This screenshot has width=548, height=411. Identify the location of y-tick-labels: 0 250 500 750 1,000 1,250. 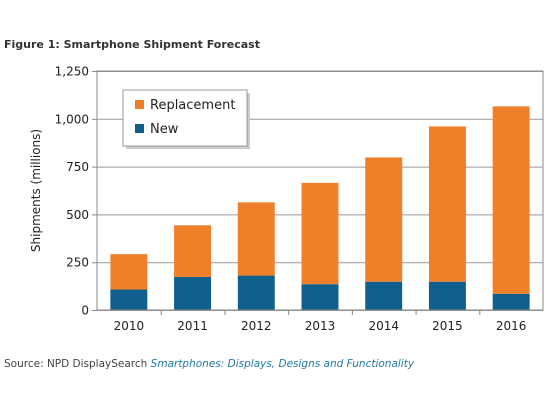
(72, 191).